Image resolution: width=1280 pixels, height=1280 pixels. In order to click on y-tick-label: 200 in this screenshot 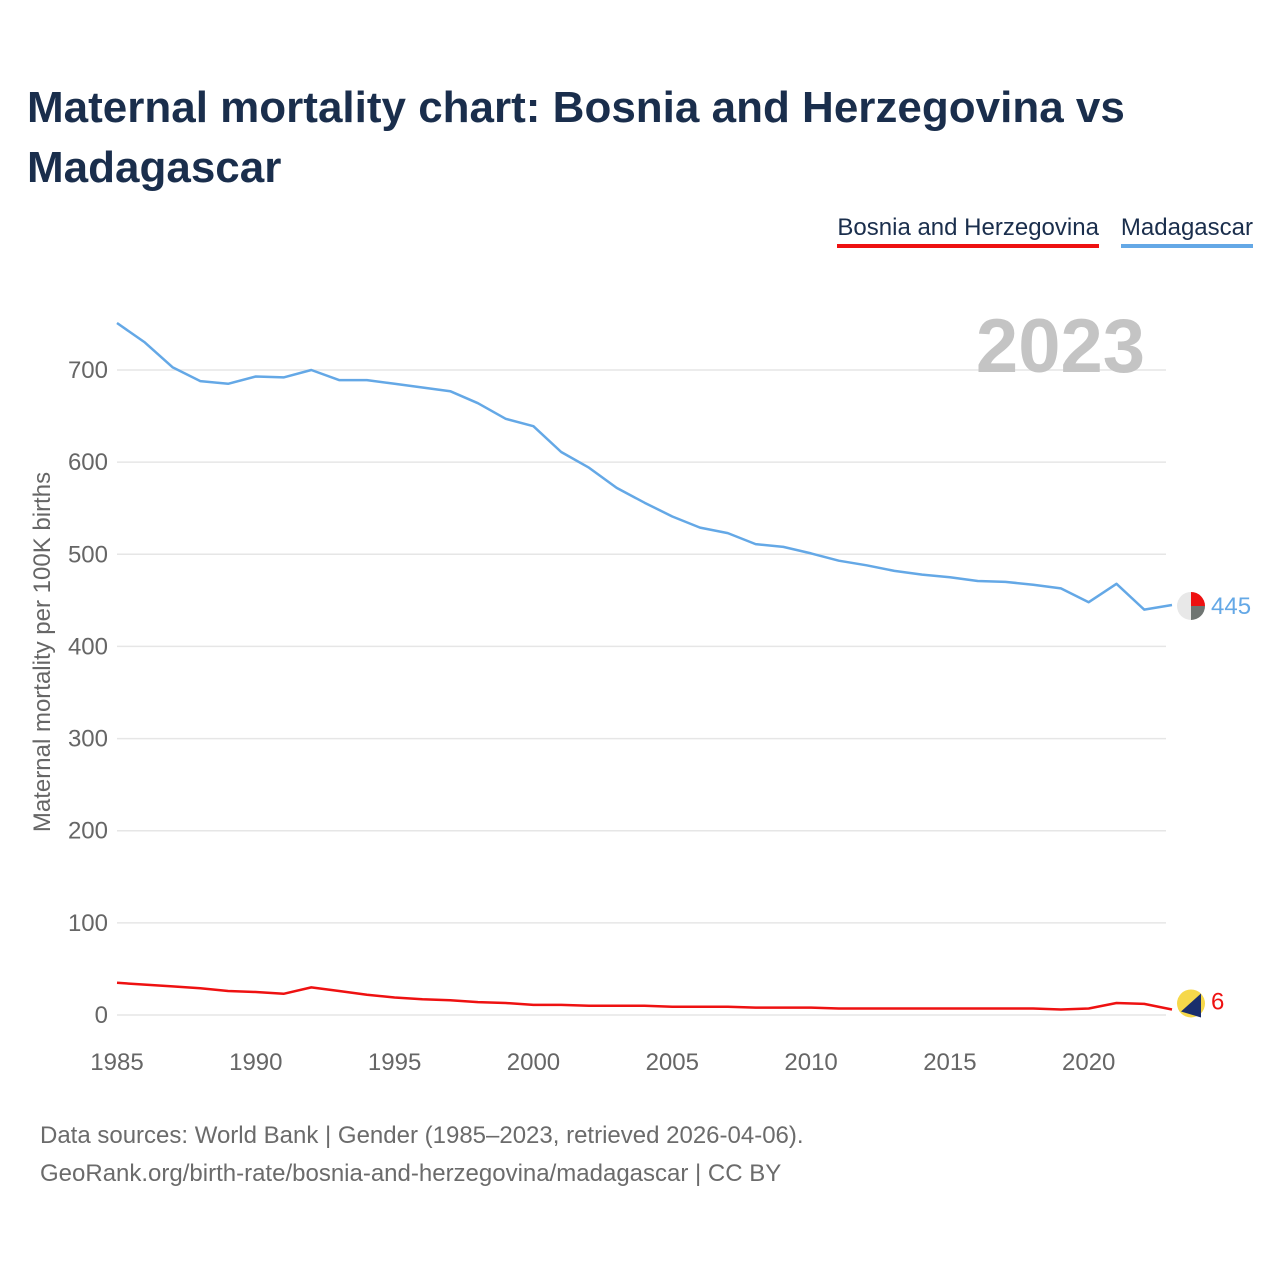, I will do `click(88, 831)`.